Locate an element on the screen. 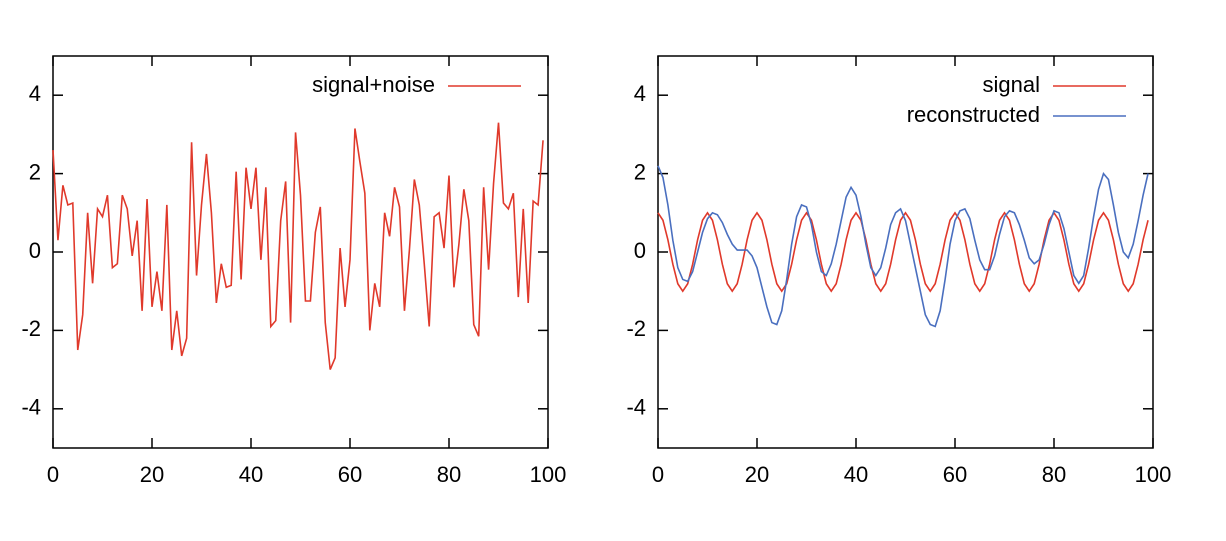 This screenshot has width=1226, height=541. legend-label: reconstructed is located at coordinates (973, 114).